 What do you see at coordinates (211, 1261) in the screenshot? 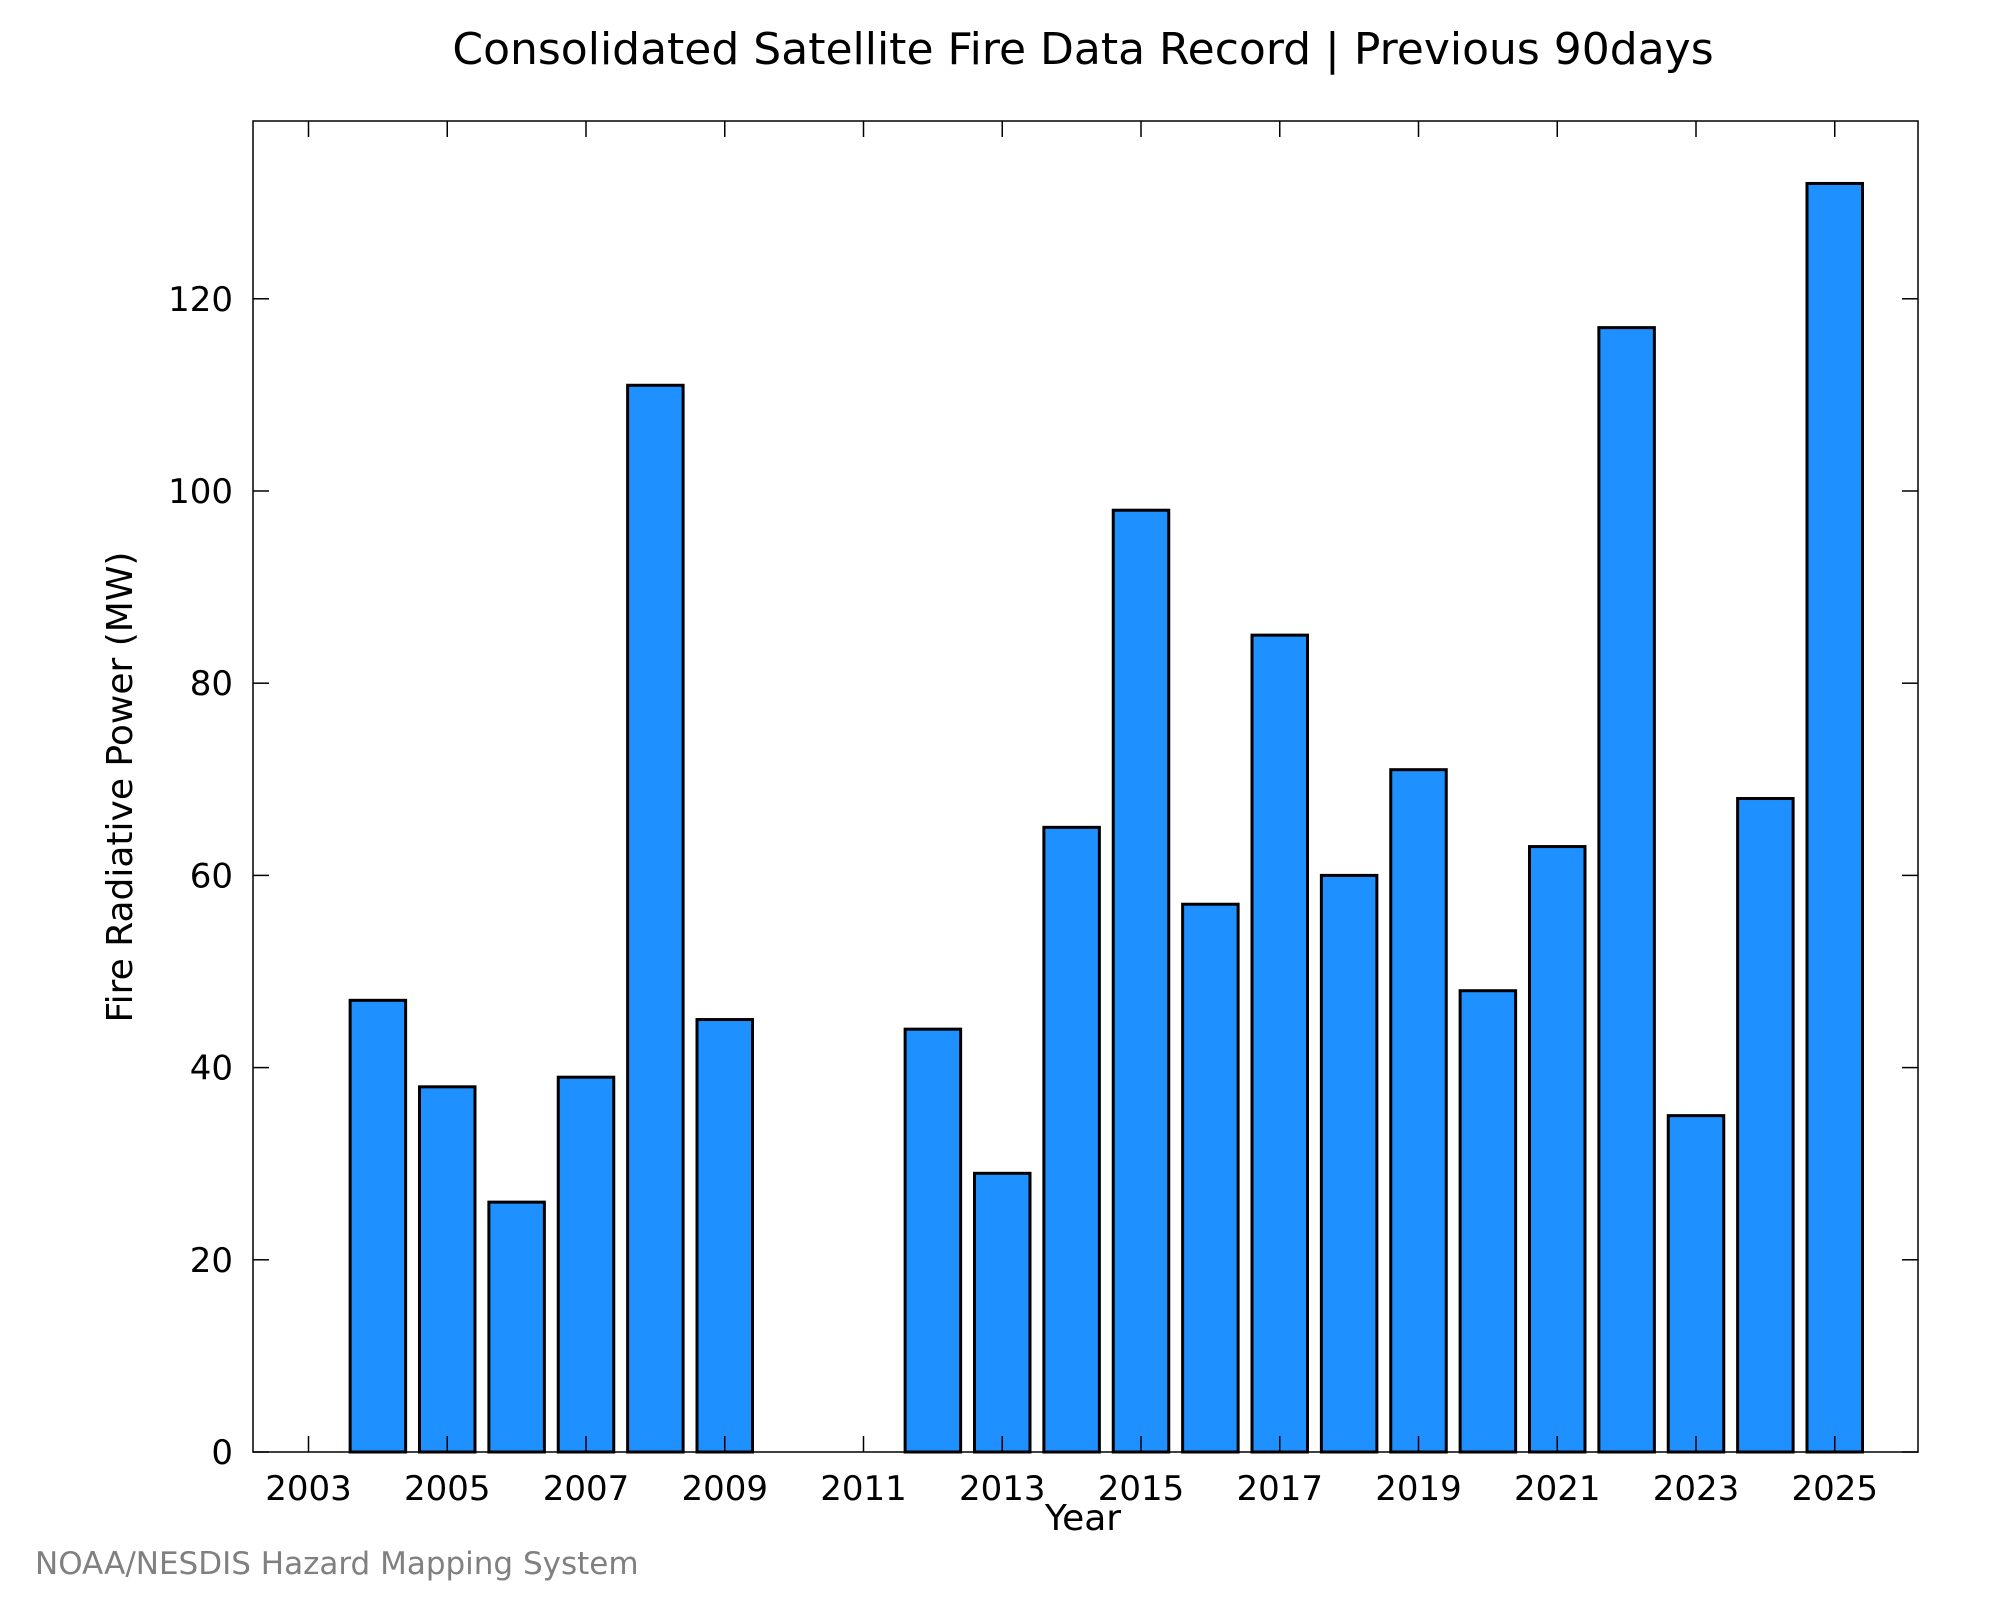
I see `y-tick-label-20: 20` at bounding box center [211, 1261].